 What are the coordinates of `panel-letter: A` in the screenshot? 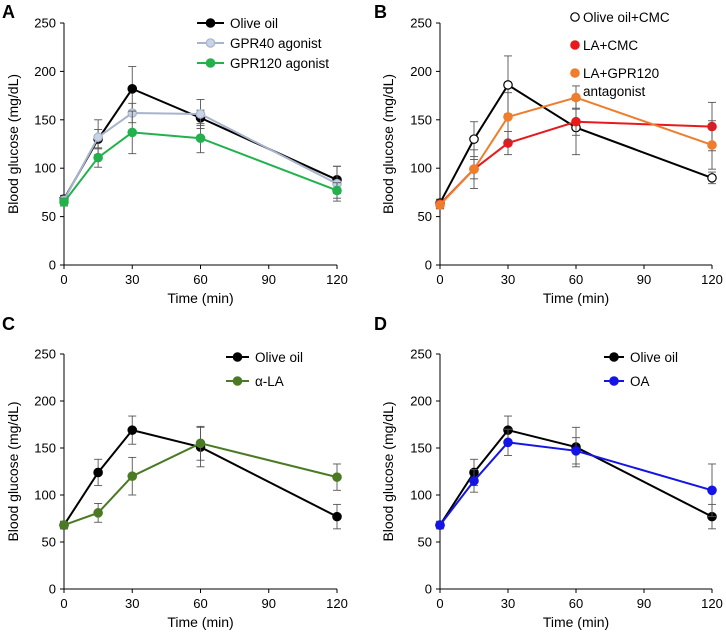 It's located at (8, 12).